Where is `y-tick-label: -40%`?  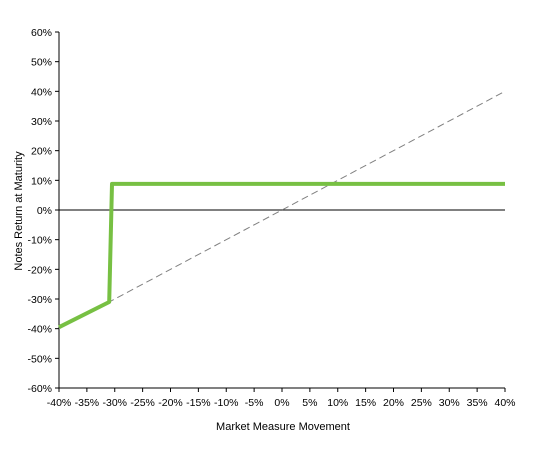
y-tick-label: -40% is located at coordinates (39, 330).